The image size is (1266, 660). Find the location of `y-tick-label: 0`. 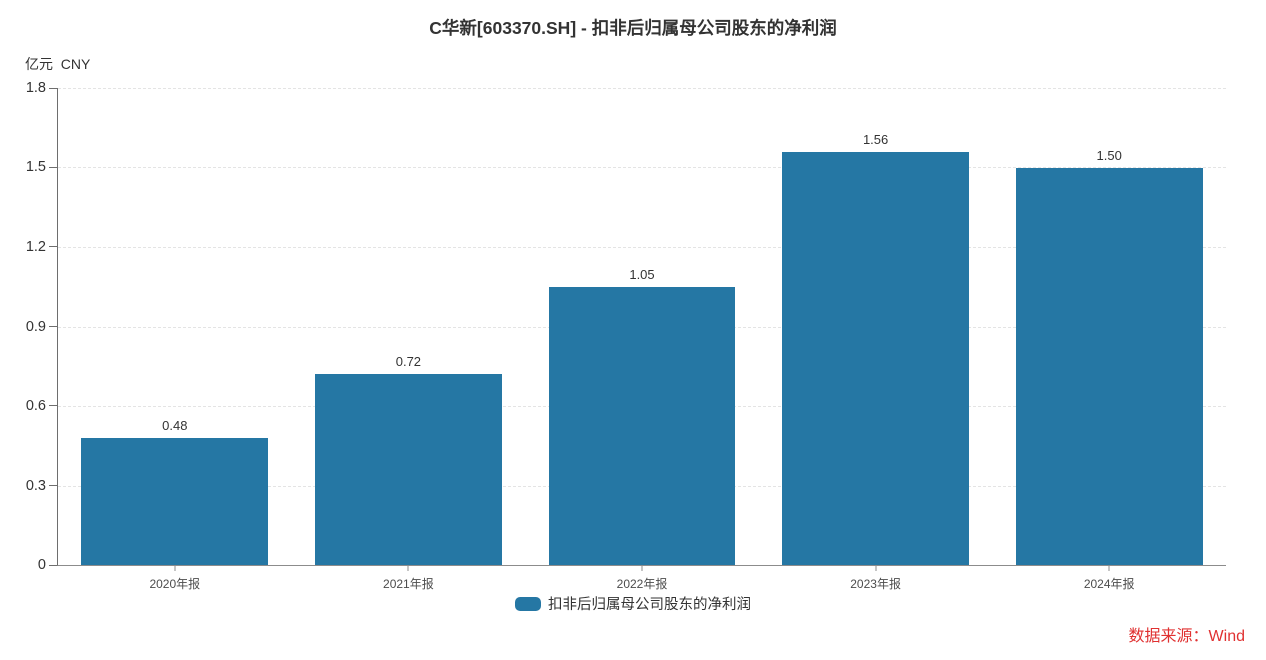

y-tick-label: 0 is located at coordinates (41, 564).